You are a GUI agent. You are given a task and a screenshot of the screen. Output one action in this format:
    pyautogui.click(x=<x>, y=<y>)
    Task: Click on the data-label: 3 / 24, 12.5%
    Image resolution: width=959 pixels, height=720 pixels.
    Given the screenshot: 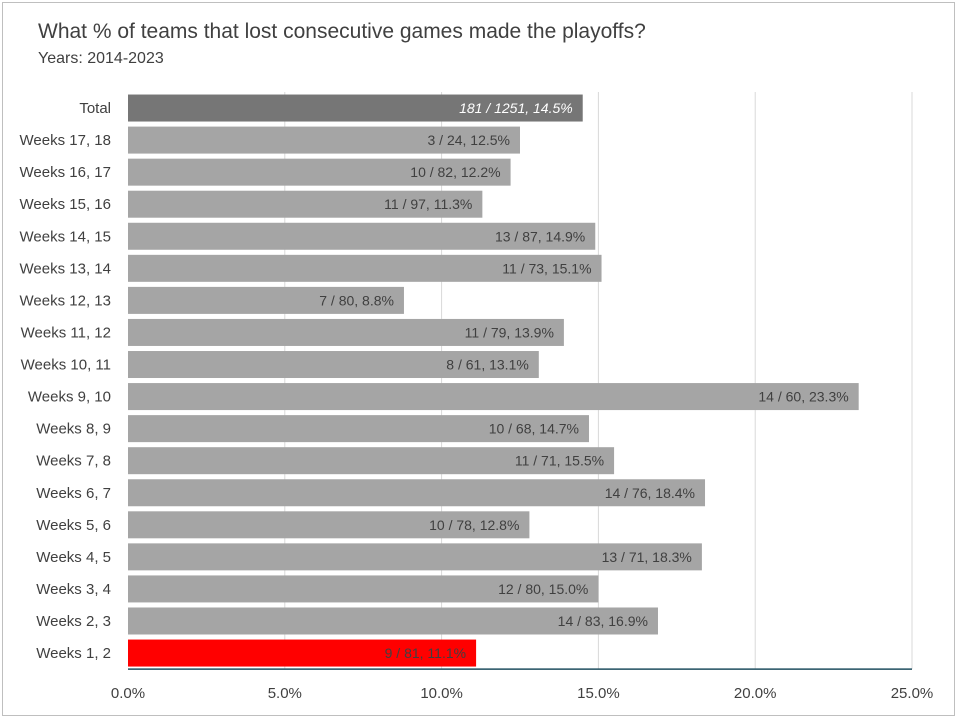 What is the action you would take?
    pyautogui.click(x=468, y=140)
    